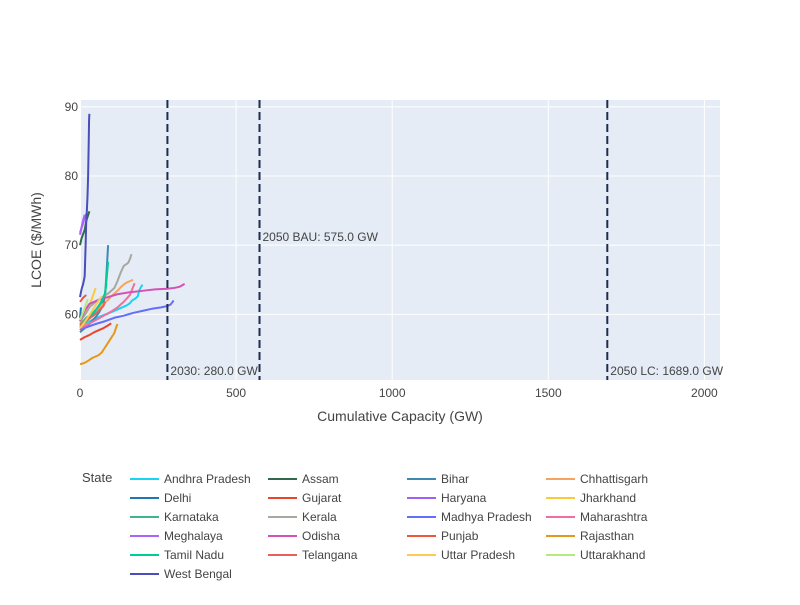  I want to click on series-line-meghalaya, so click(82, 225).